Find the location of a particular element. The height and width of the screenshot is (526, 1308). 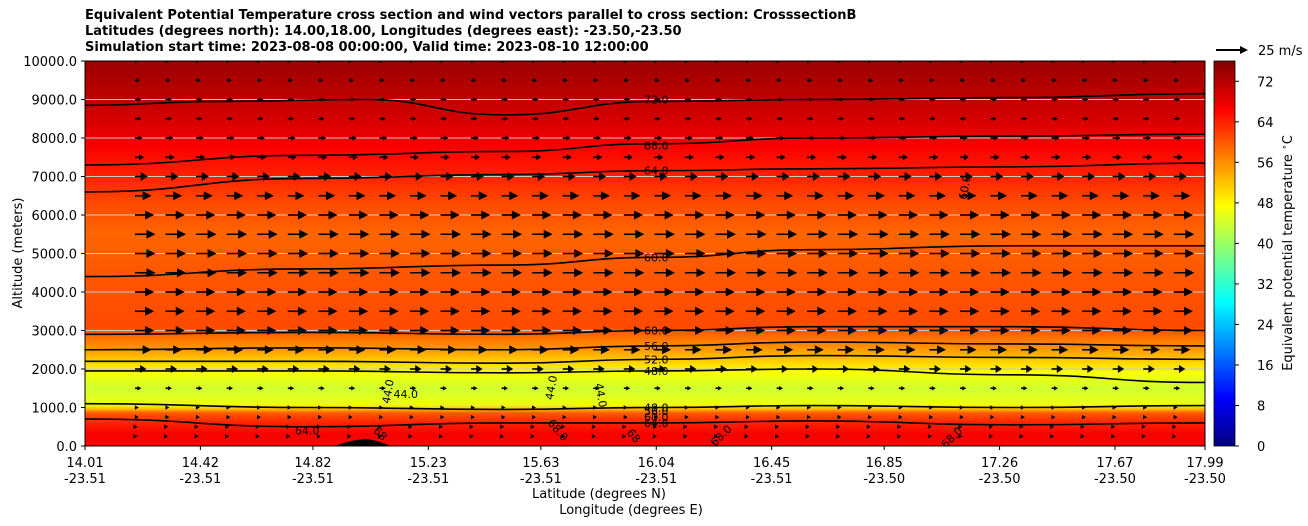

colorbar-tick-label: 48 is located at coordinates (1265, 204).